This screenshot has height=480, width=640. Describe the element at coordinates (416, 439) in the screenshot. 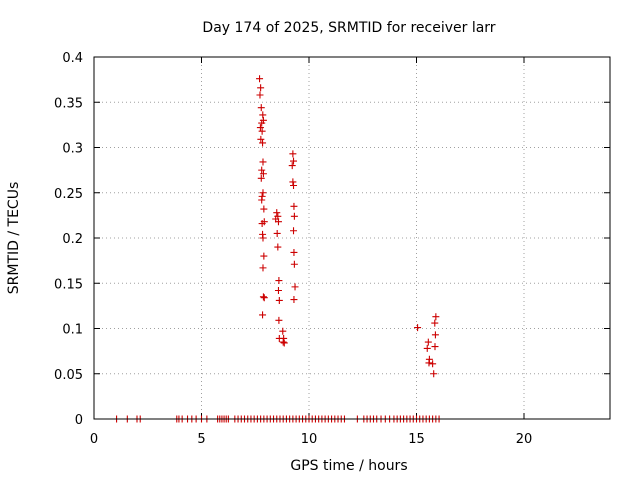

I see `x-tick-label: 15` at that location.